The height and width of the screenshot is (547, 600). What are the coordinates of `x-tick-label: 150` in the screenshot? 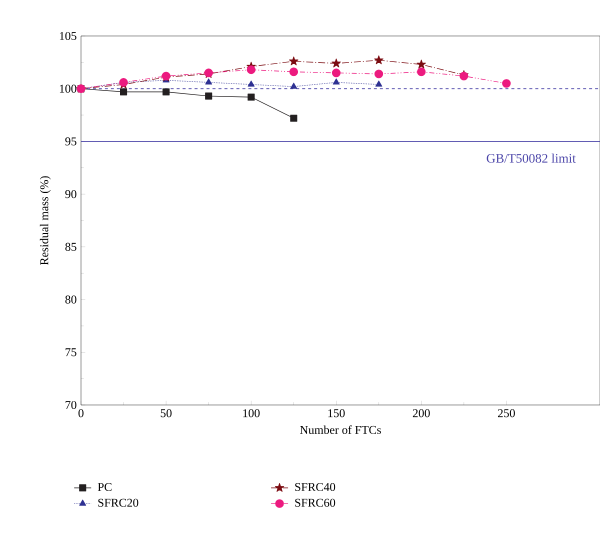 It's located at (336, 413).